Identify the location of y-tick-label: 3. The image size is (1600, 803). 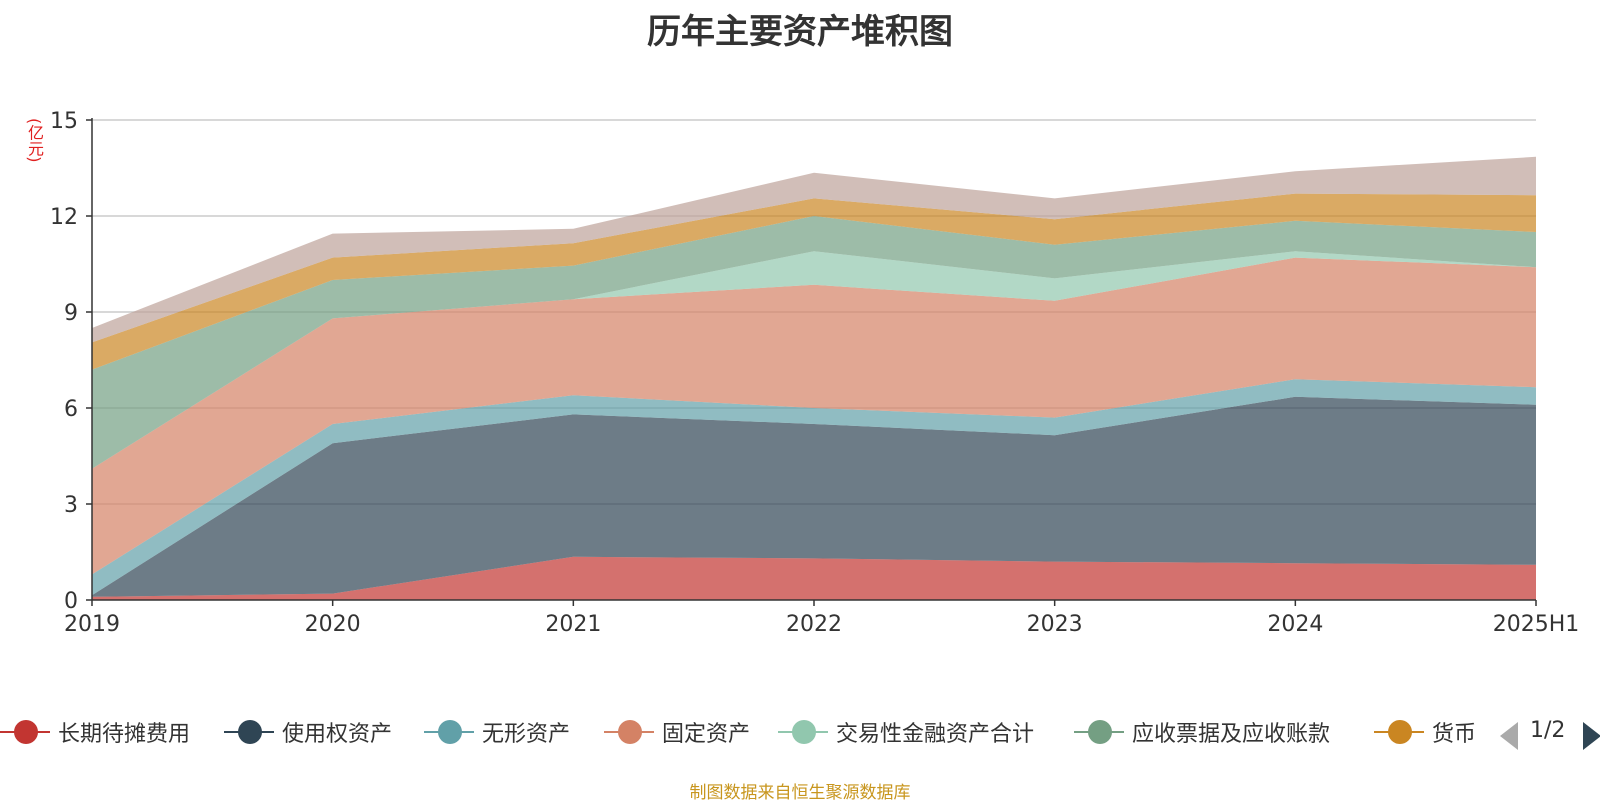
(71, 505).